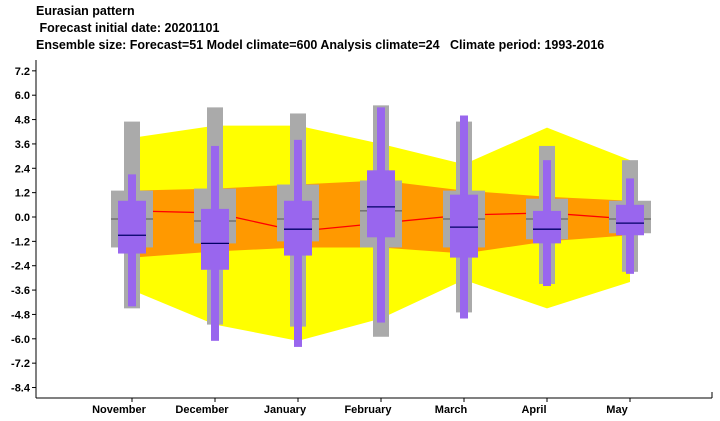  I want to click on y-tick-label: 1.2, so click(22, 194).